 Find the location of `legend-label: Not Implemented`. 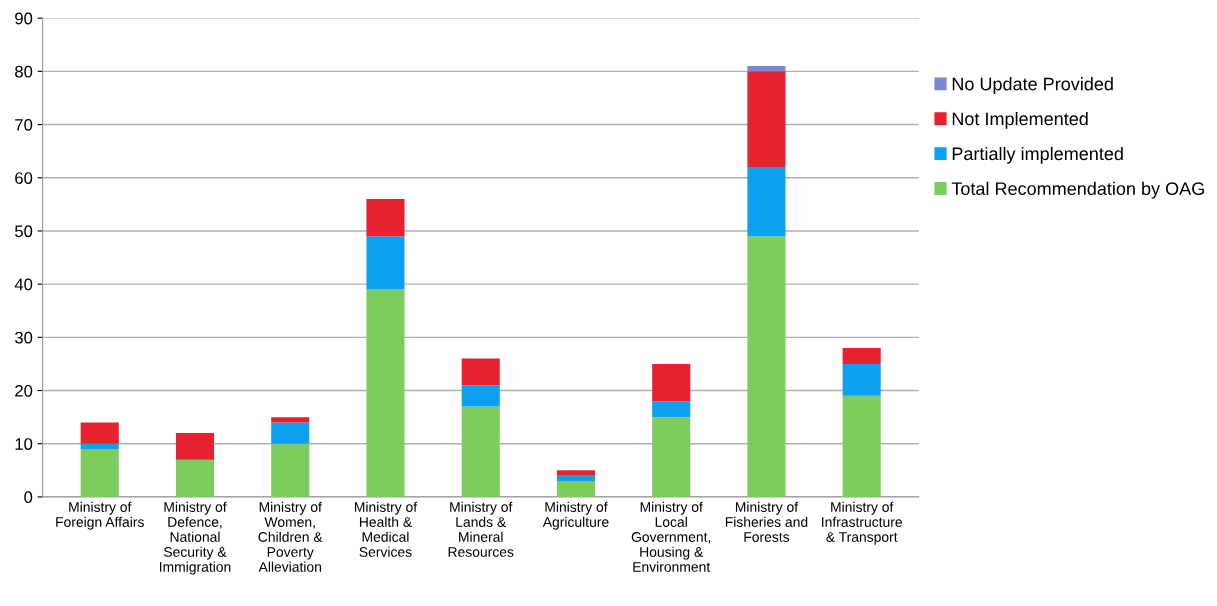

legend-label: Not Implemented is located at coordinates (1020, 120).